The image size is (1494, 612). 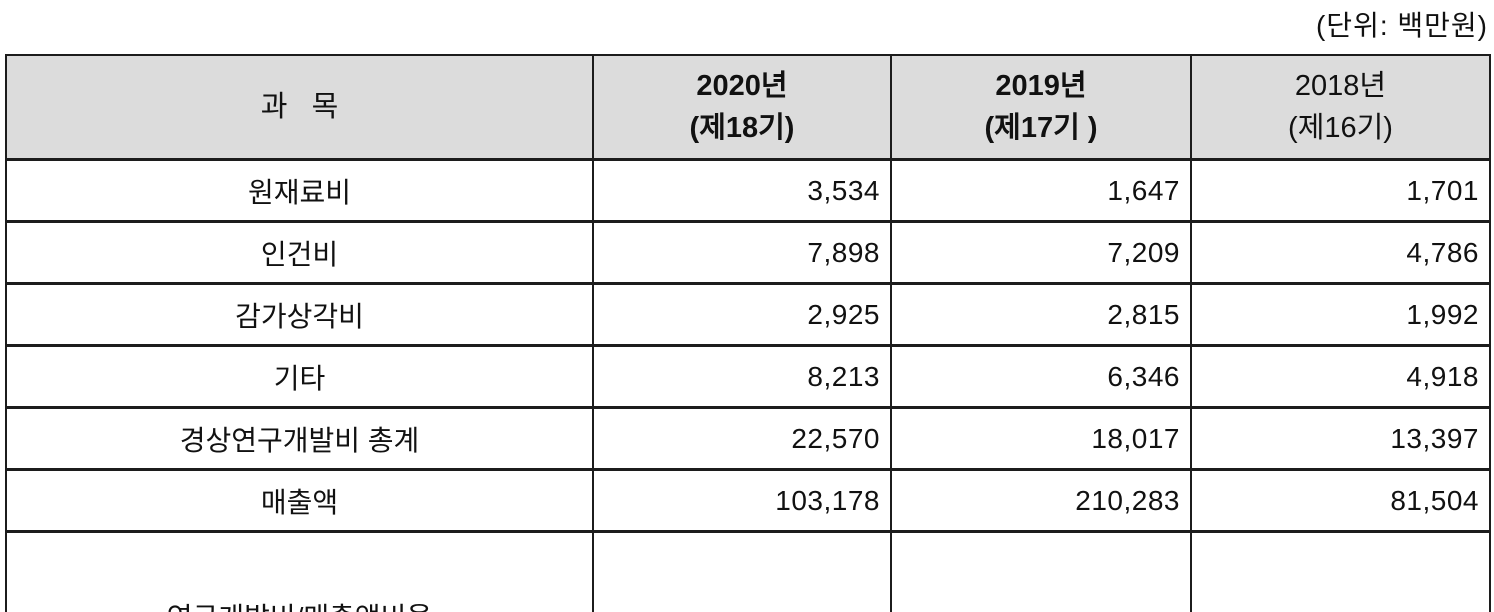 I want to click on value-2018: 4,918, so click(x=1340, y=376).